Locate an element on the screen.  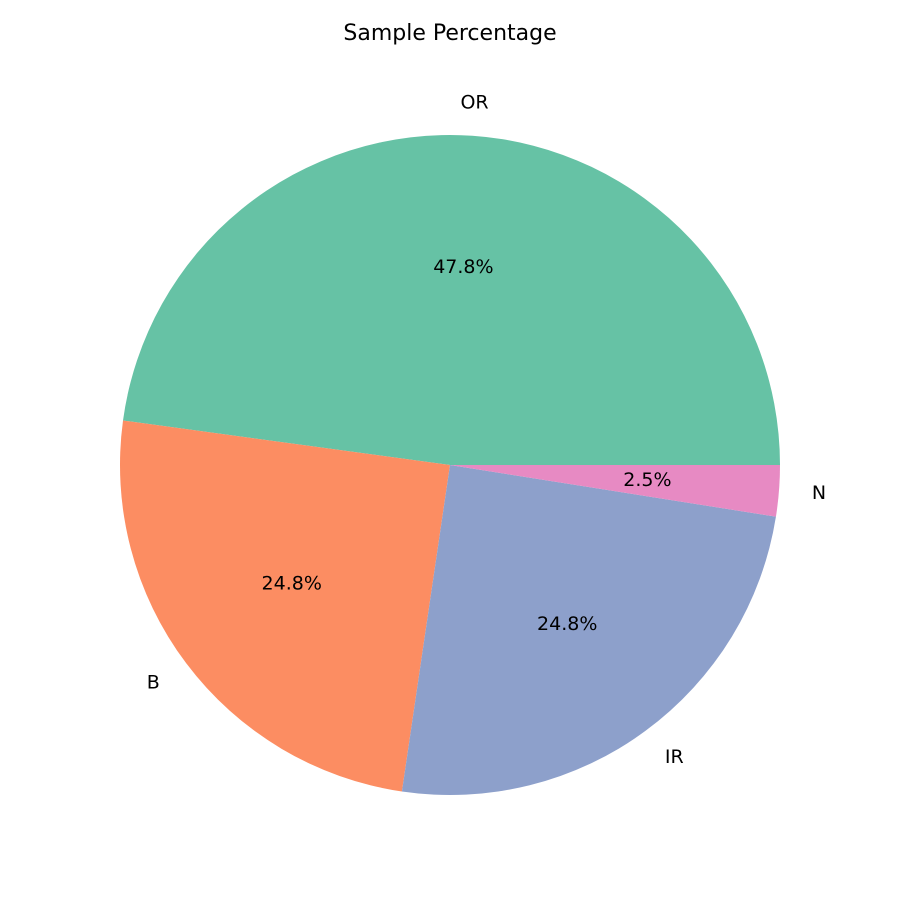
slice-percent-ir: 24.8% is located at coordinates (567, 624).